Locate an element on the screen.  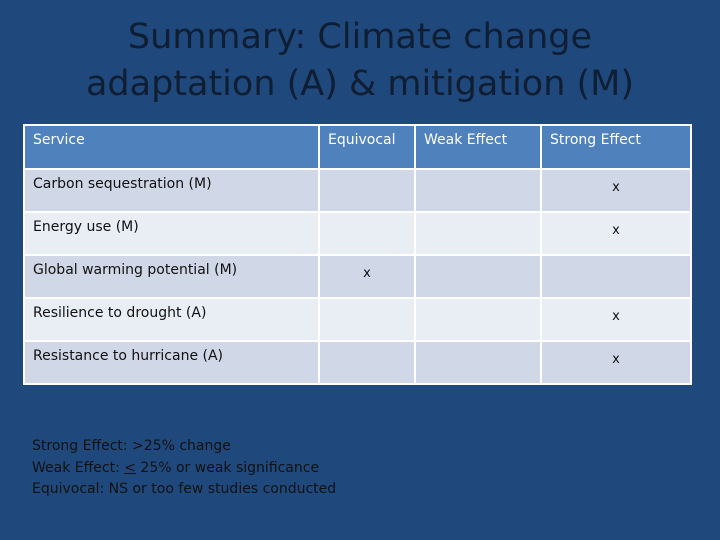
header-service: Service is located at coordinates (171, 147).